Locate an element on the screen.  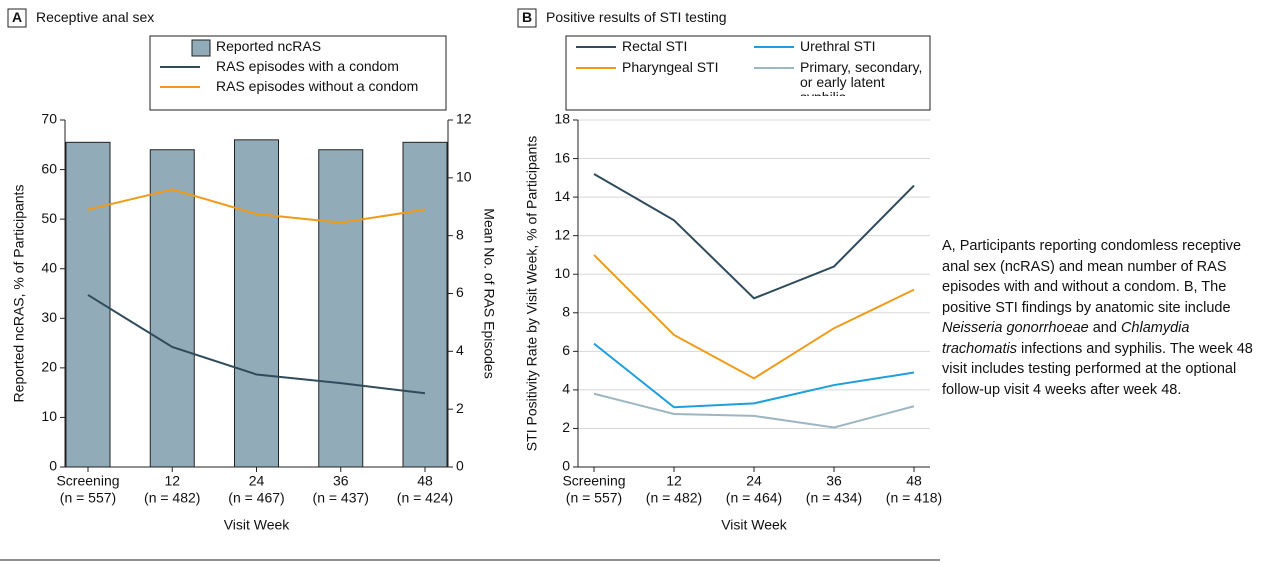
y-tick-label: 12 is located at coordinates (562, 234).